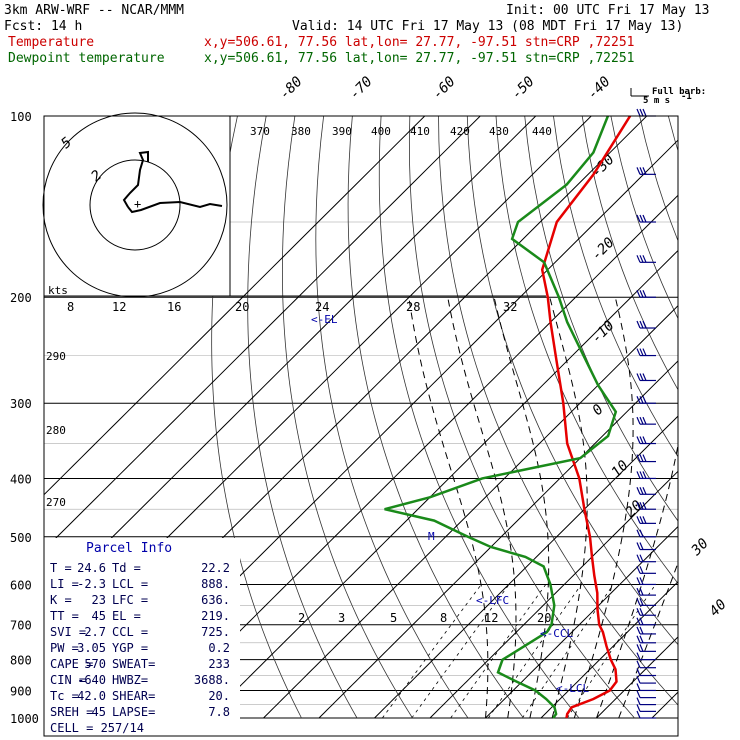 This screenshot has width=740, height=740. What do you see at coordinates (51, 42) in the screenshot?
I see `temperature-legend-label: Temperature` at bounding box center [51, 42].